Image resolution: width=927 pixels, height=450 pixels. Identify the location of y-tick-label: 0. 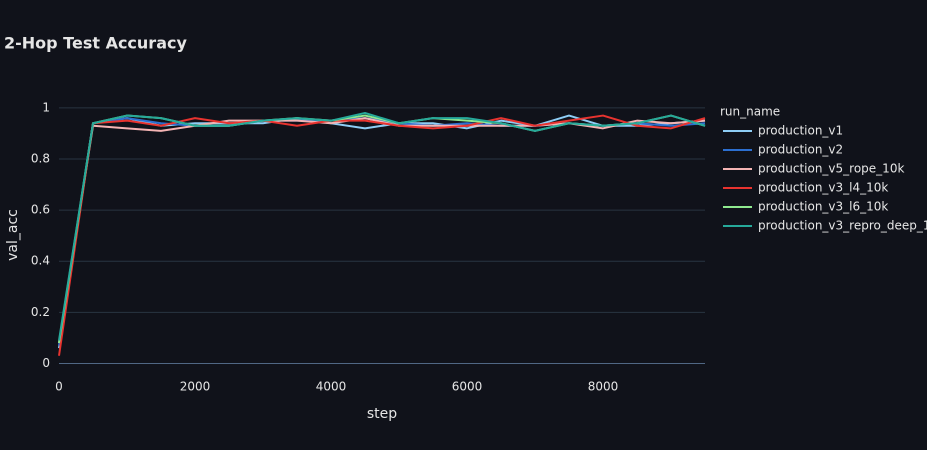
(46, 363).